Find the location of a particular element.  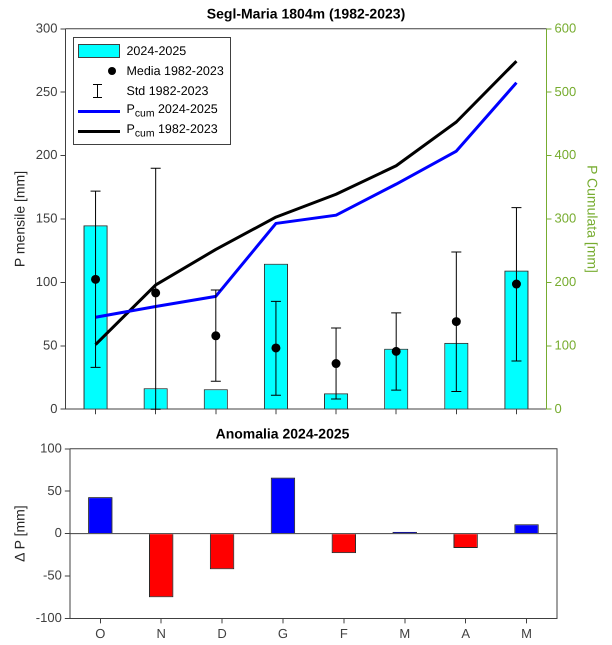

x-tick-label: A is located at coordinates (465, 633).